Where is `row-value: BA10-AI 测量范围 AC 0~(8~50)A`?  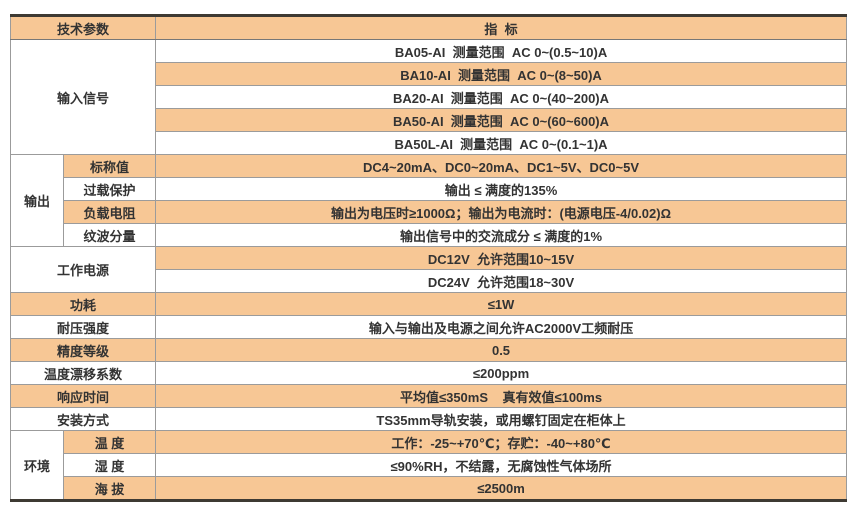
row-value: BA10-AI 测量范围 AC 0~(8~50)A is located at coordinates (501, 74).